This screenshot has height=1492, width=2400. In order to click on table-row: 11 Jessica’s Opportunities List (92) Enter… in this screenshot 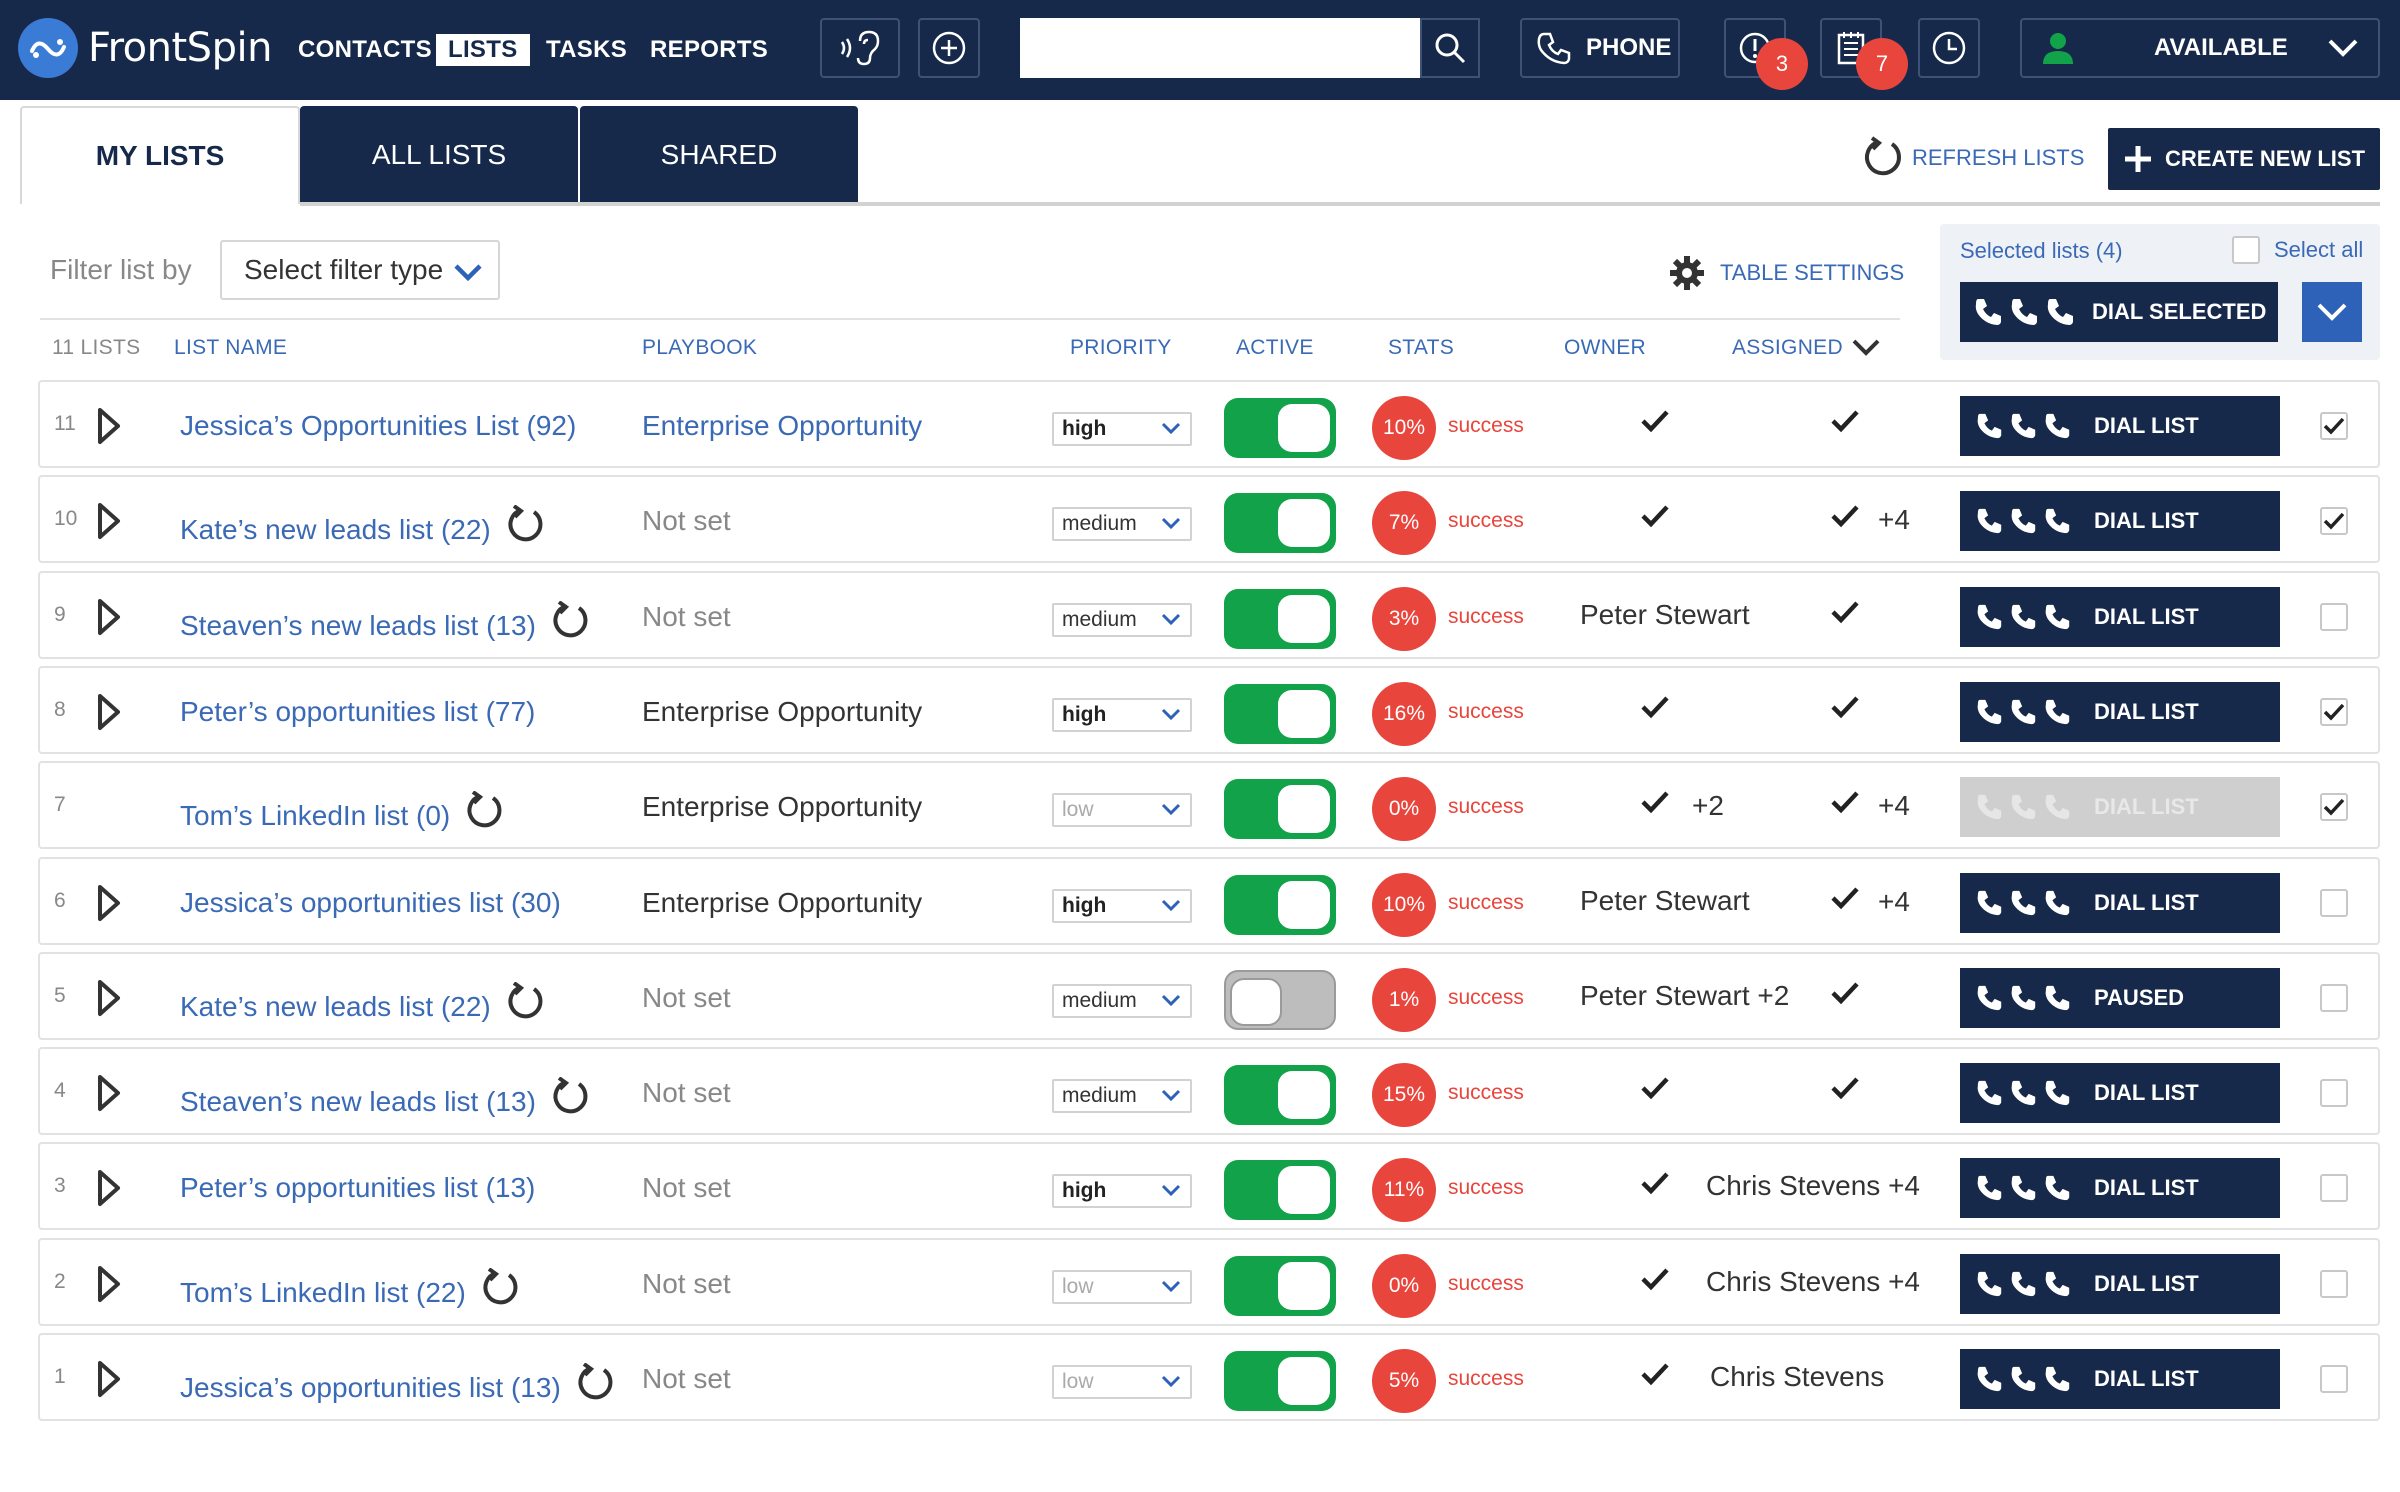, I will do `click(1209, 424)`.